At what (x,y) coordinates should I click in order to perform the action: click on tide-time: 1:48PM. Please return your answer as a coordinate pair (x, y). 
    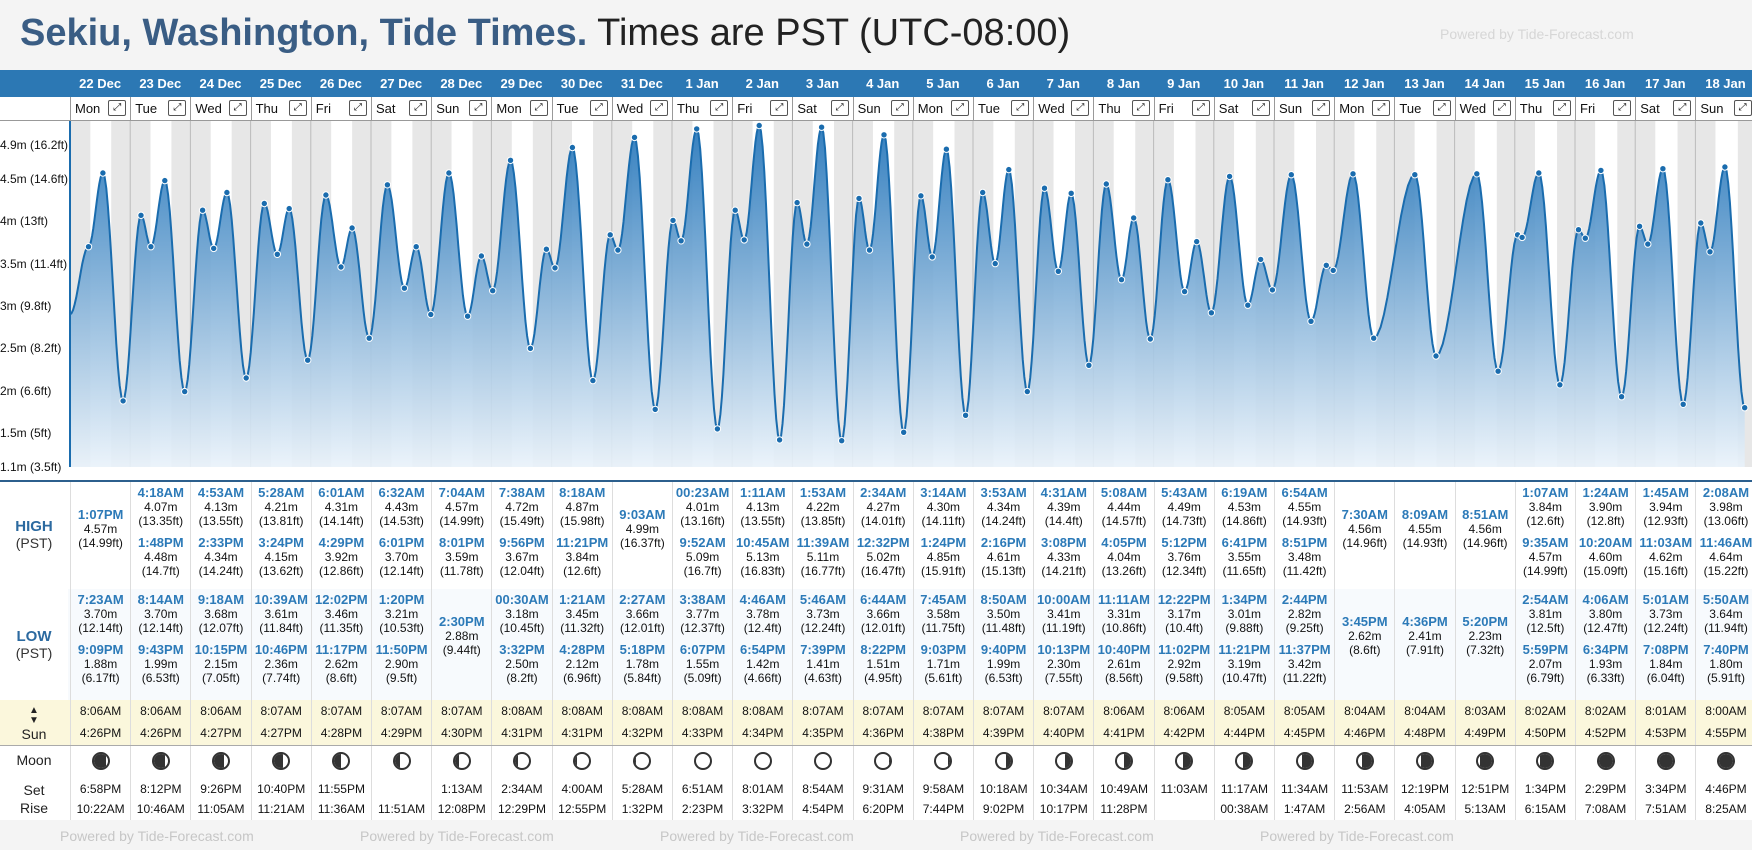
    Looking at the image, I should click on (161, 542).